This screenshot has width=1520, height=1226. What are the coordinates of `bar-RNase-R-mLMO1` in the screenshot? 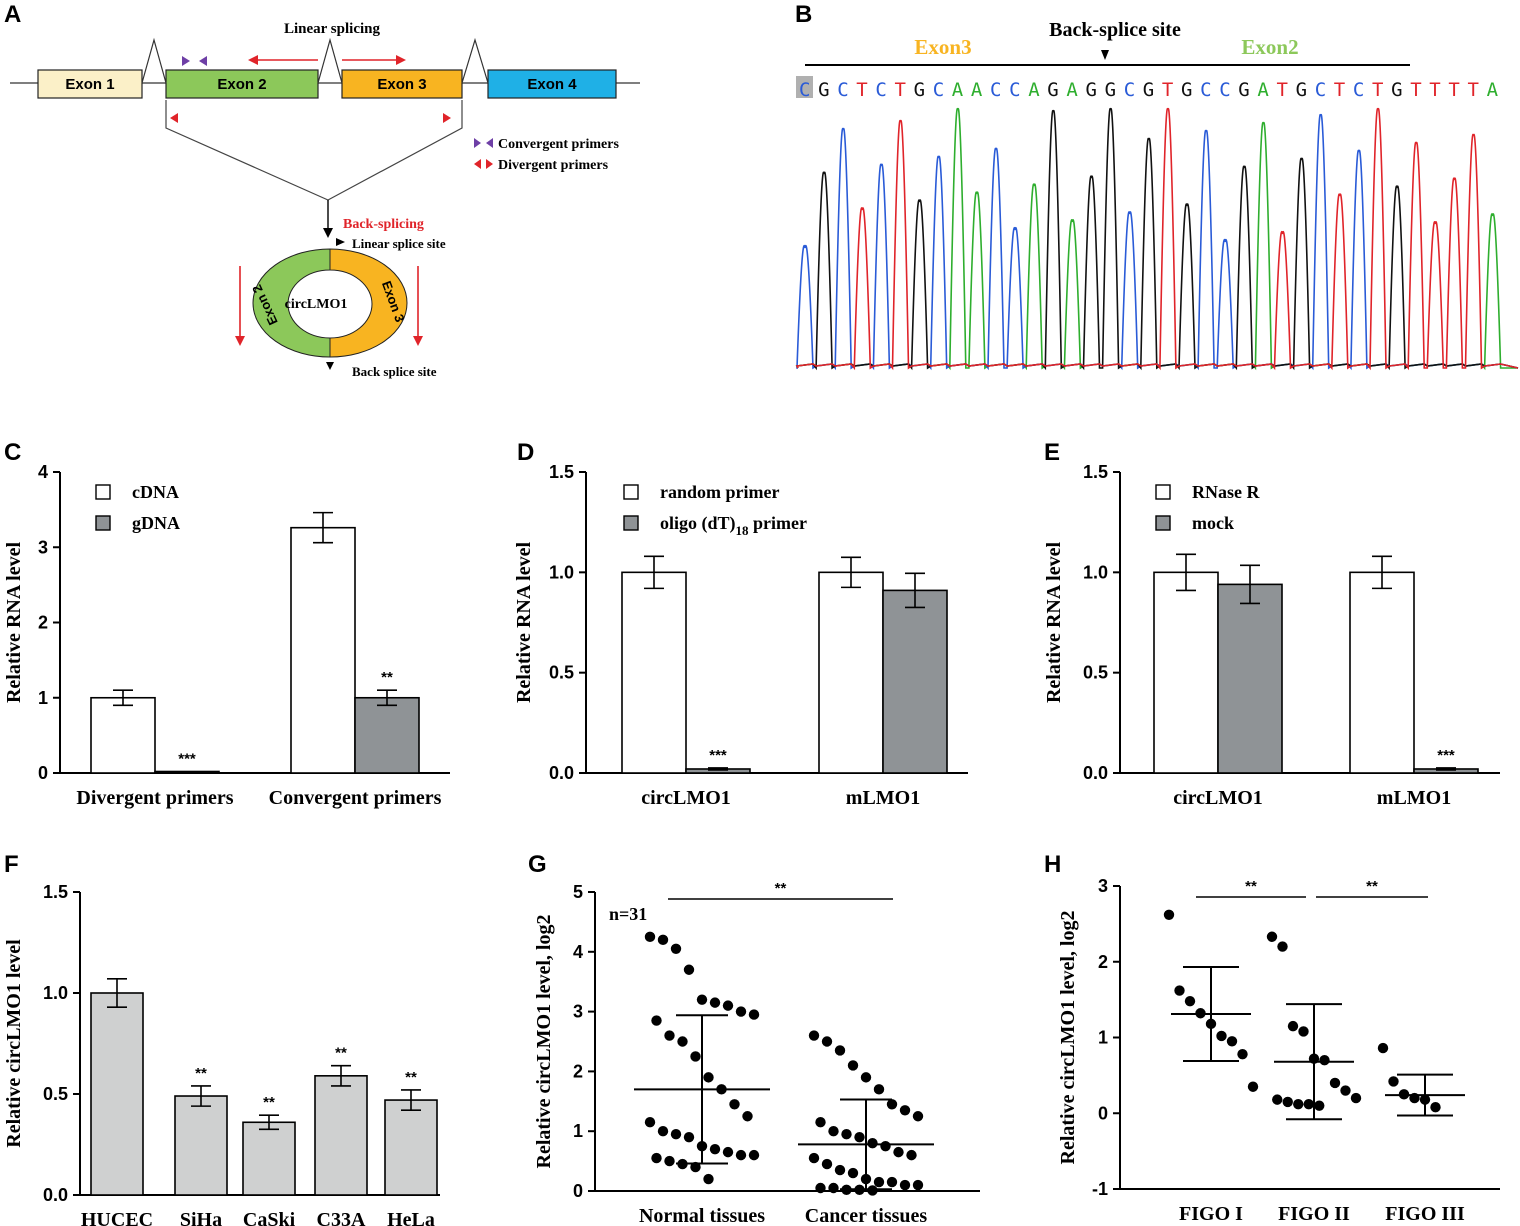 It's located at (1382, 672).